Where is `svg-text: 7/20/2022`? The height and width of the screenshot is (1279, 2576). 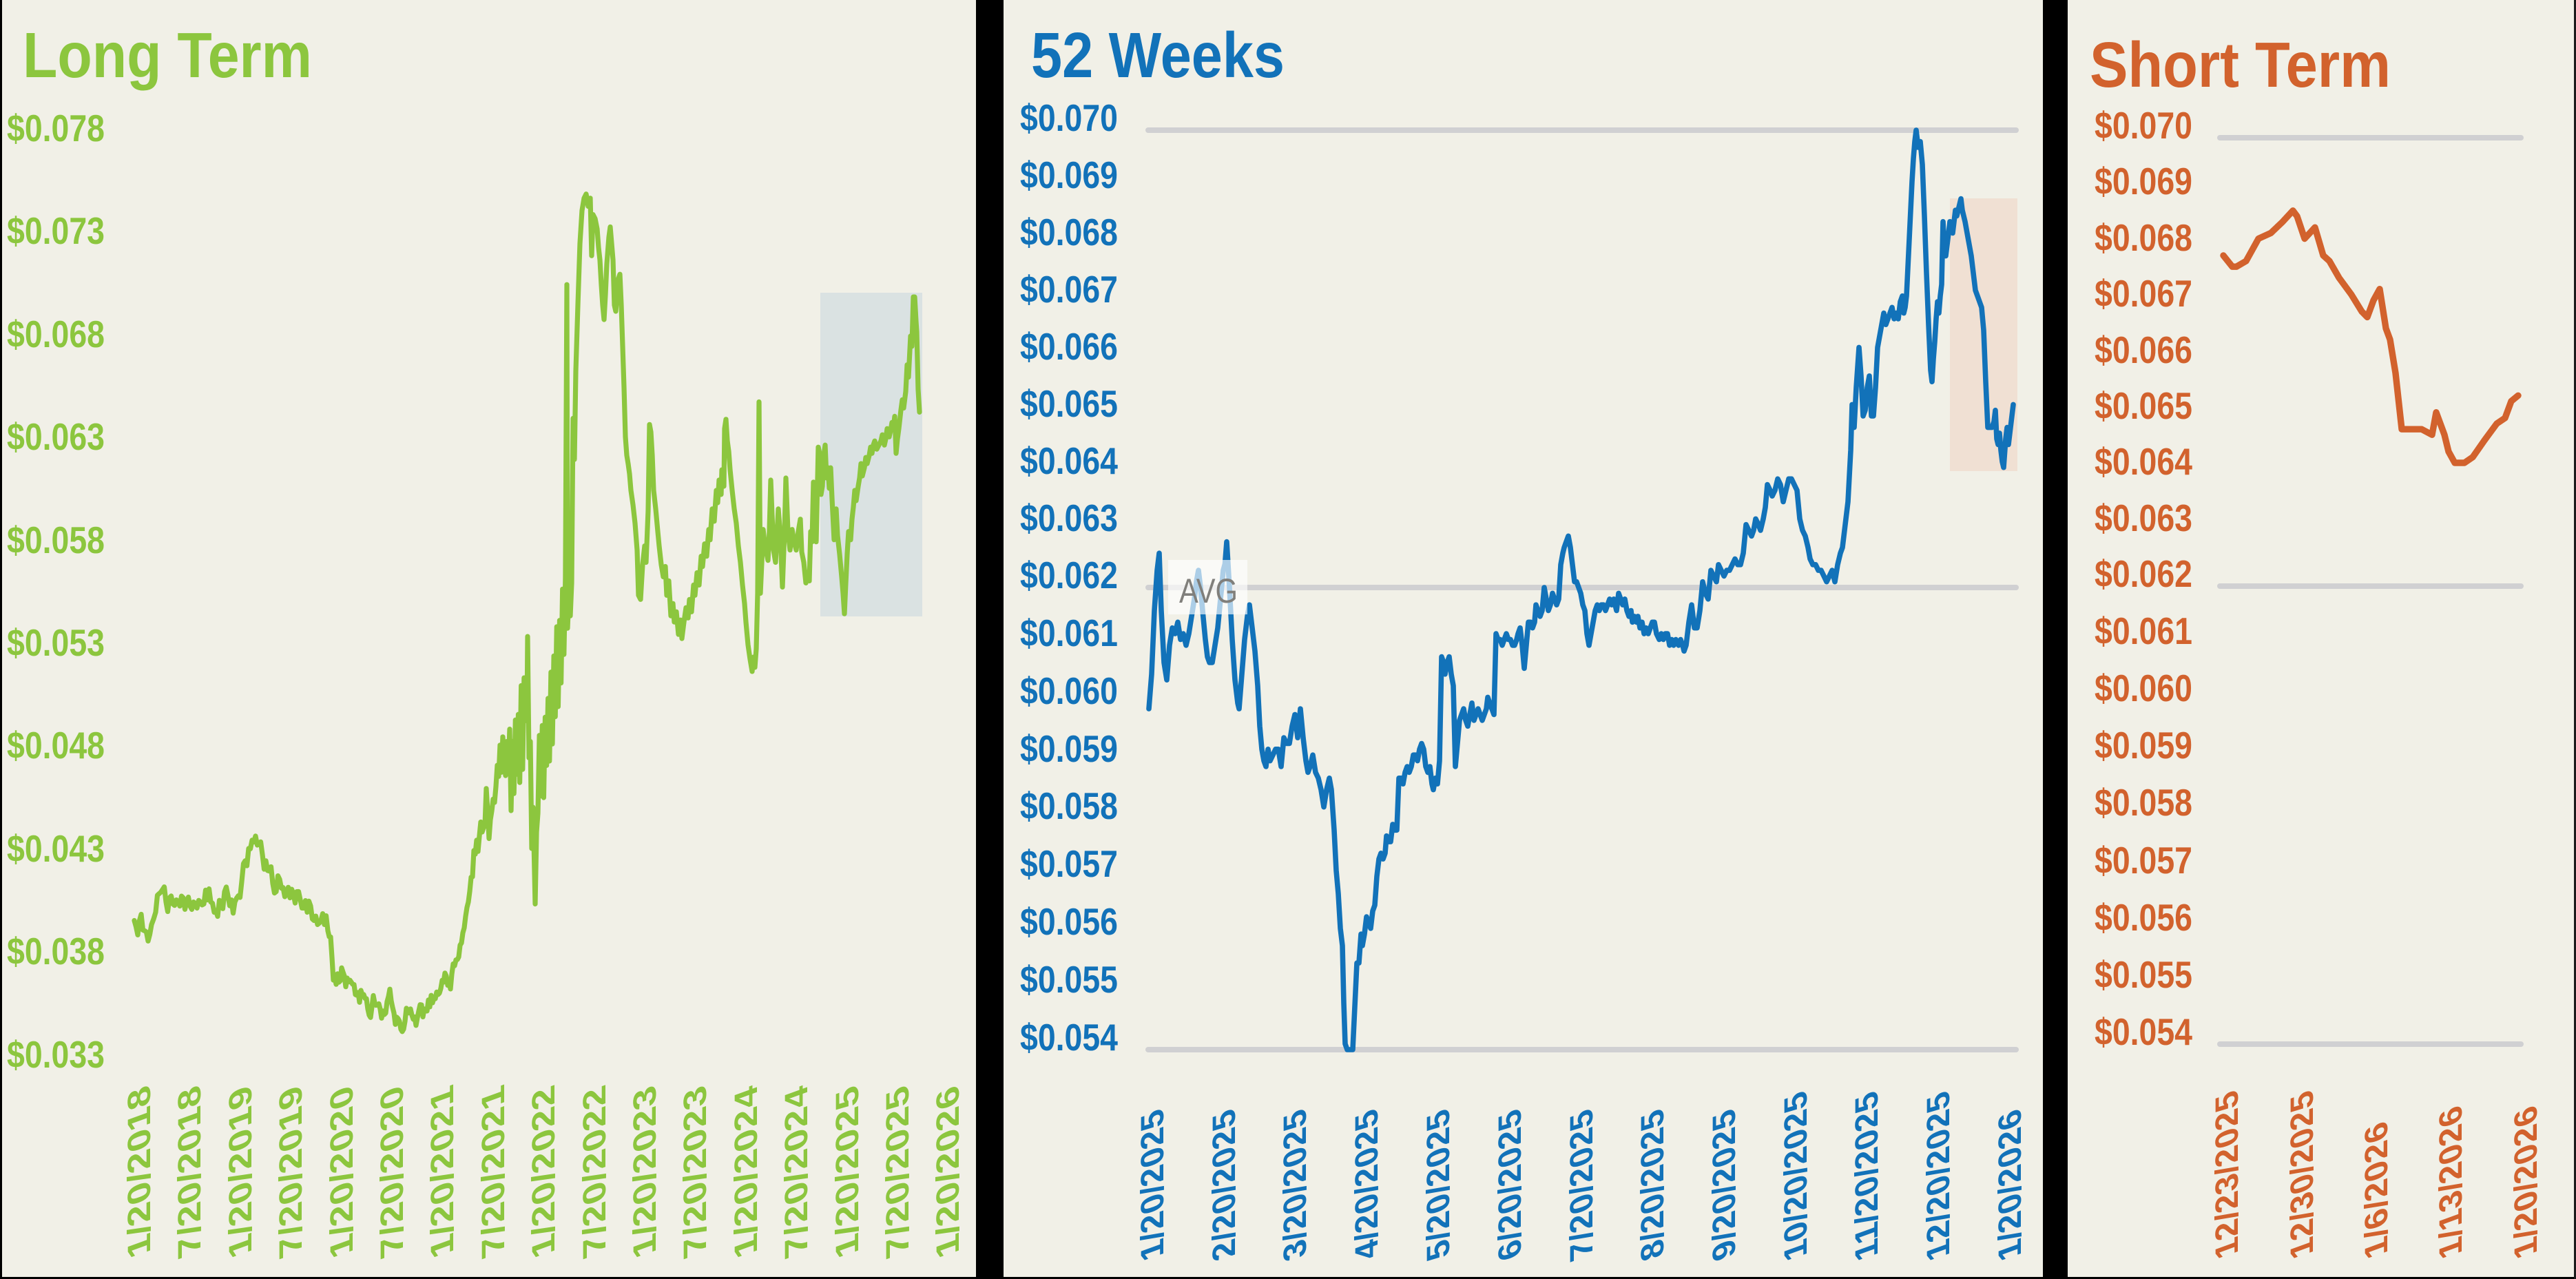 svg-text: 7/20/2022 is located at coordinates (594, 1172).